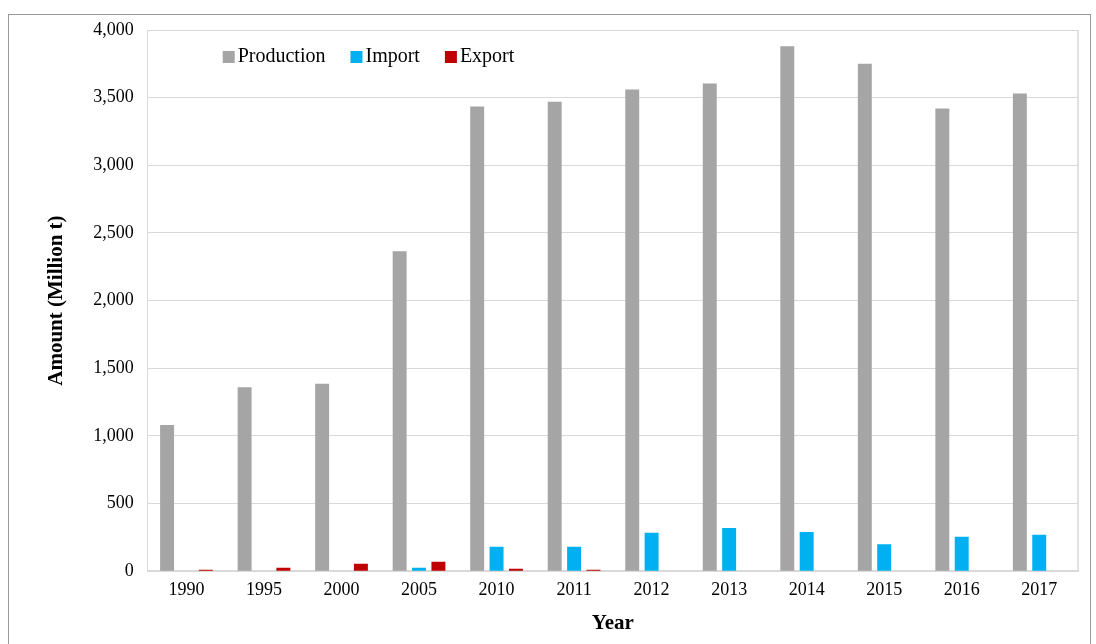 The height and width of the screenshot is (644, 1096). What do you see at coordinates (574, 588) in the screenshot?
I see `x-tick-label: 2011` at bounding box center [574, 588].